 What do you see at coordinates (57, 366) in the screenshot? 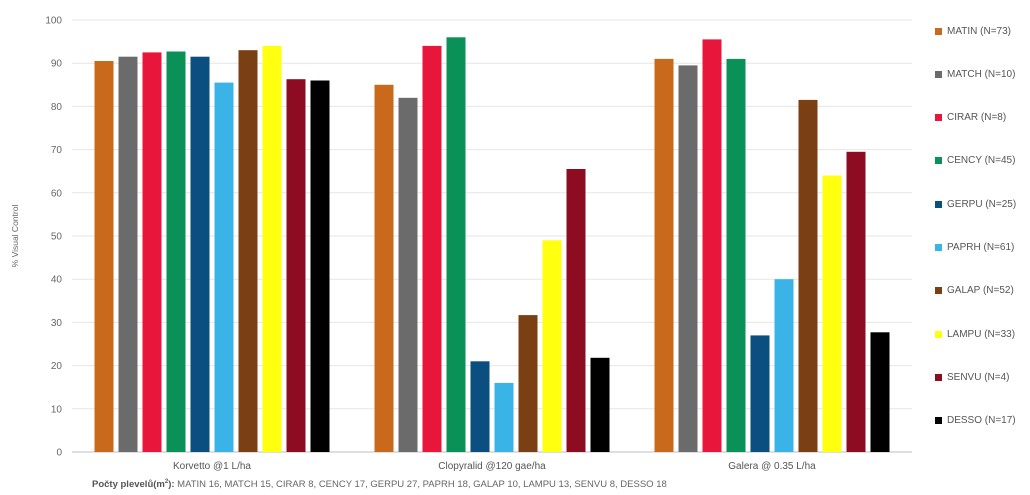
I see `y-tick-label: 20` at bounding box center [57, 366].